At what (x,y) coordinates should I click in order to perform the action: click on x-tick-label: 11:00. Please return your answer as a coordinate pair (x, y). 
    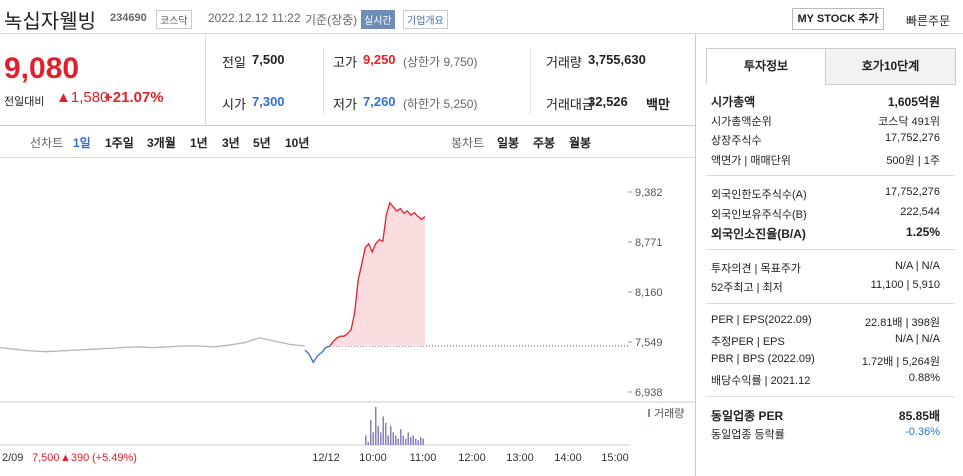
    Looking at the image, I should click on (423, 458).